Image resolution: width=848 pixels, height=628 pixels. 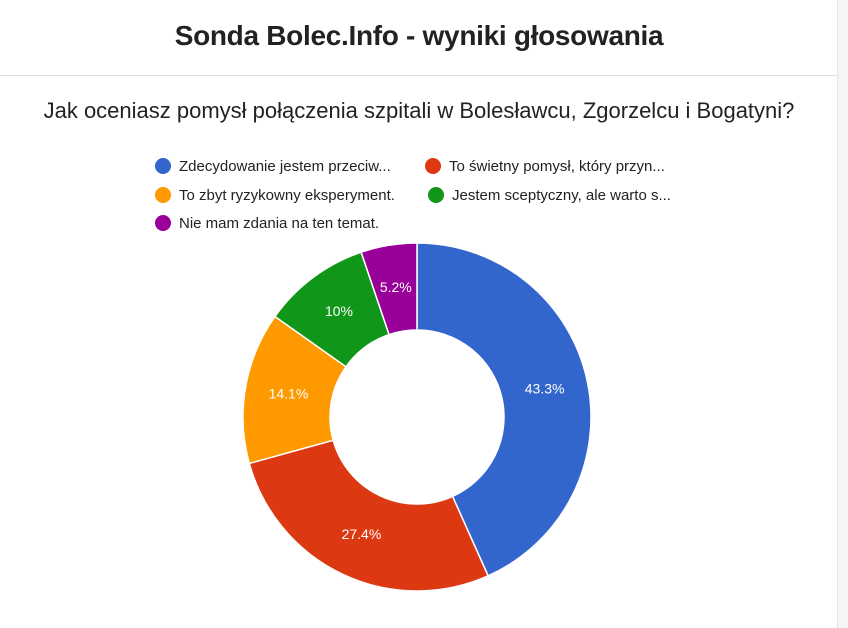 I want to click on page-title: Sonda Bolec.Info - wyniki głosowania, so click(x=419, y=35).